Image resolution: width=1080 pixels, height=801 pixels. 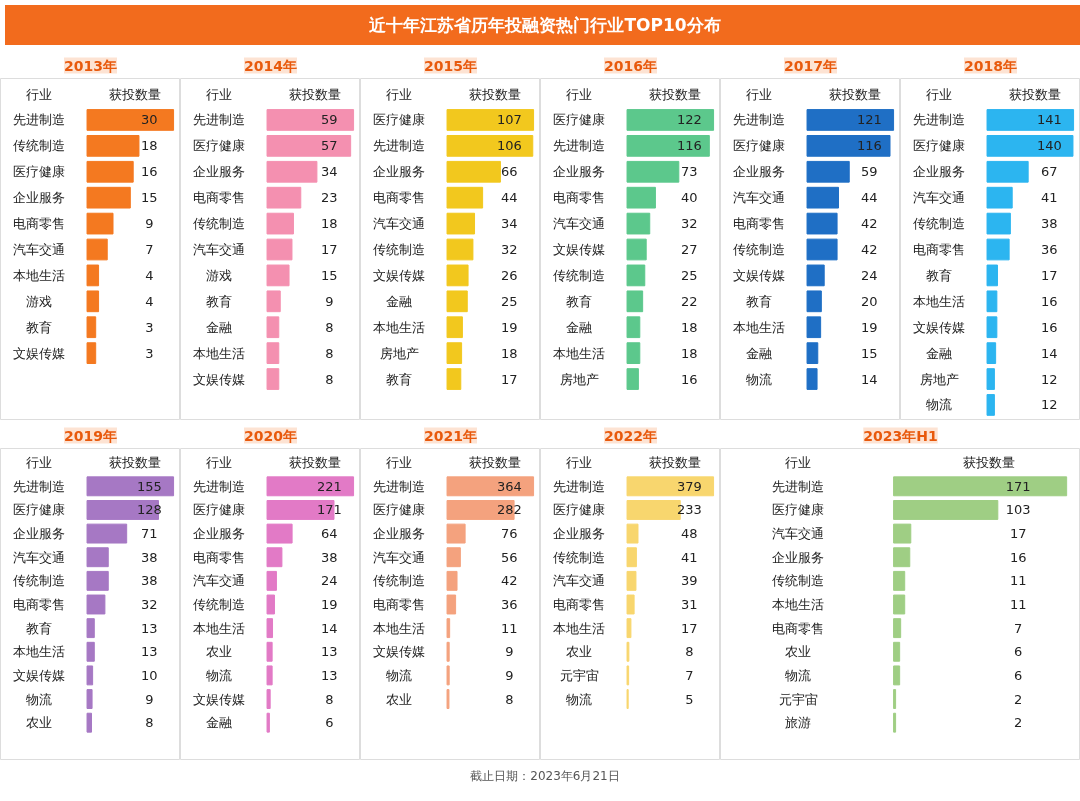 What do you see at coordinates (1018, 486) in the screenshot?
I see `data-label: 171` at bounding box center [1018, 486].